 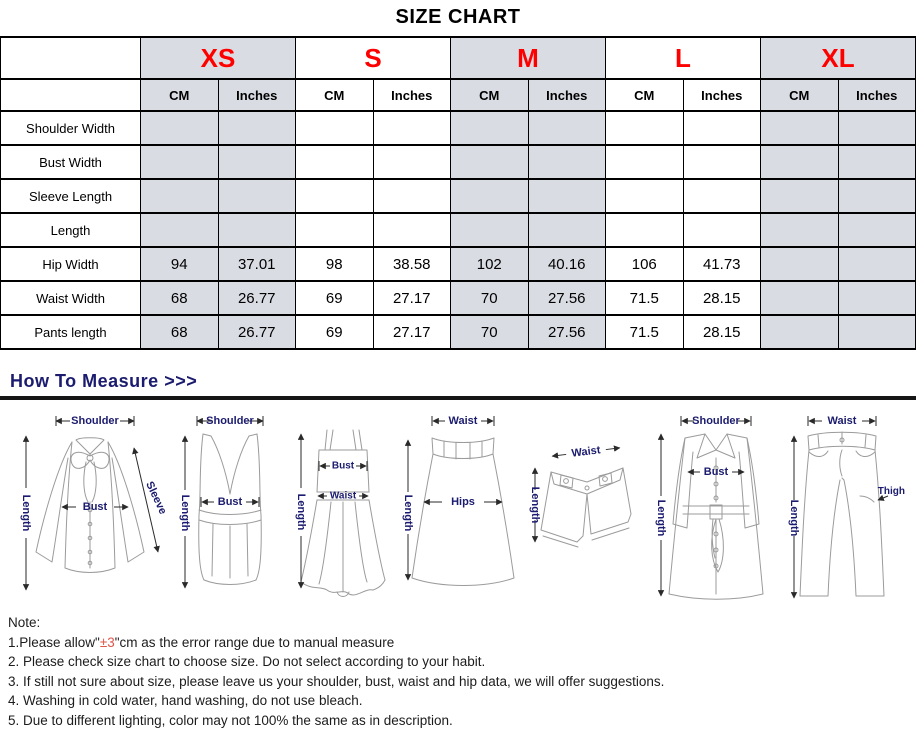 I want to click on row-label: Shoulder Width, so click(x=70, y=128).